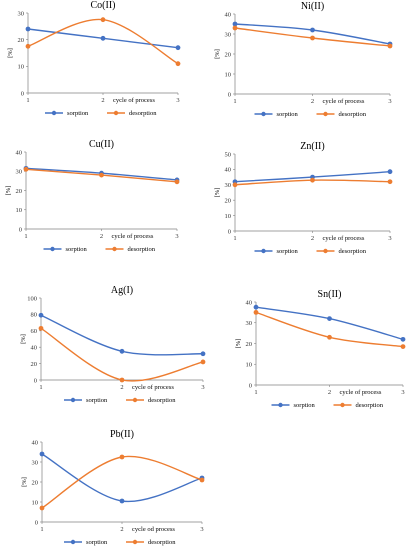 The width and height of the screenshot is (408, 550). What do you see at coordinates (32, 298) in the screenshot?
I see `y-tick-label: 100` at bounding box center [32, 298].